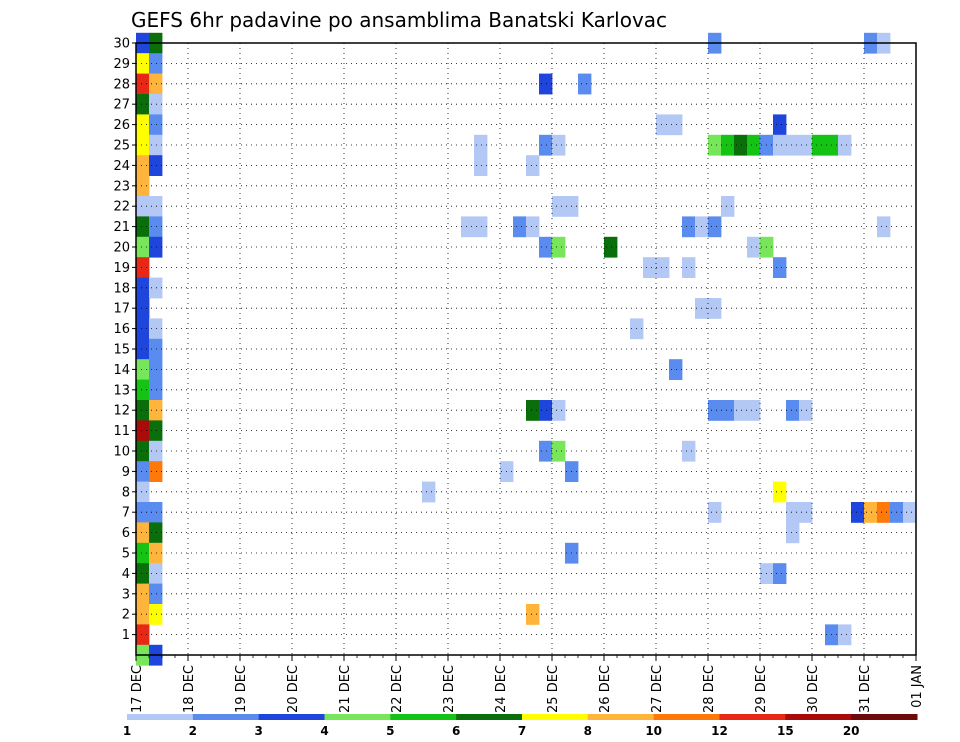 Image resolution: width=960 pixels, height=742 pixels. I want to click on y-tick-label: 30, so click(121, 44).